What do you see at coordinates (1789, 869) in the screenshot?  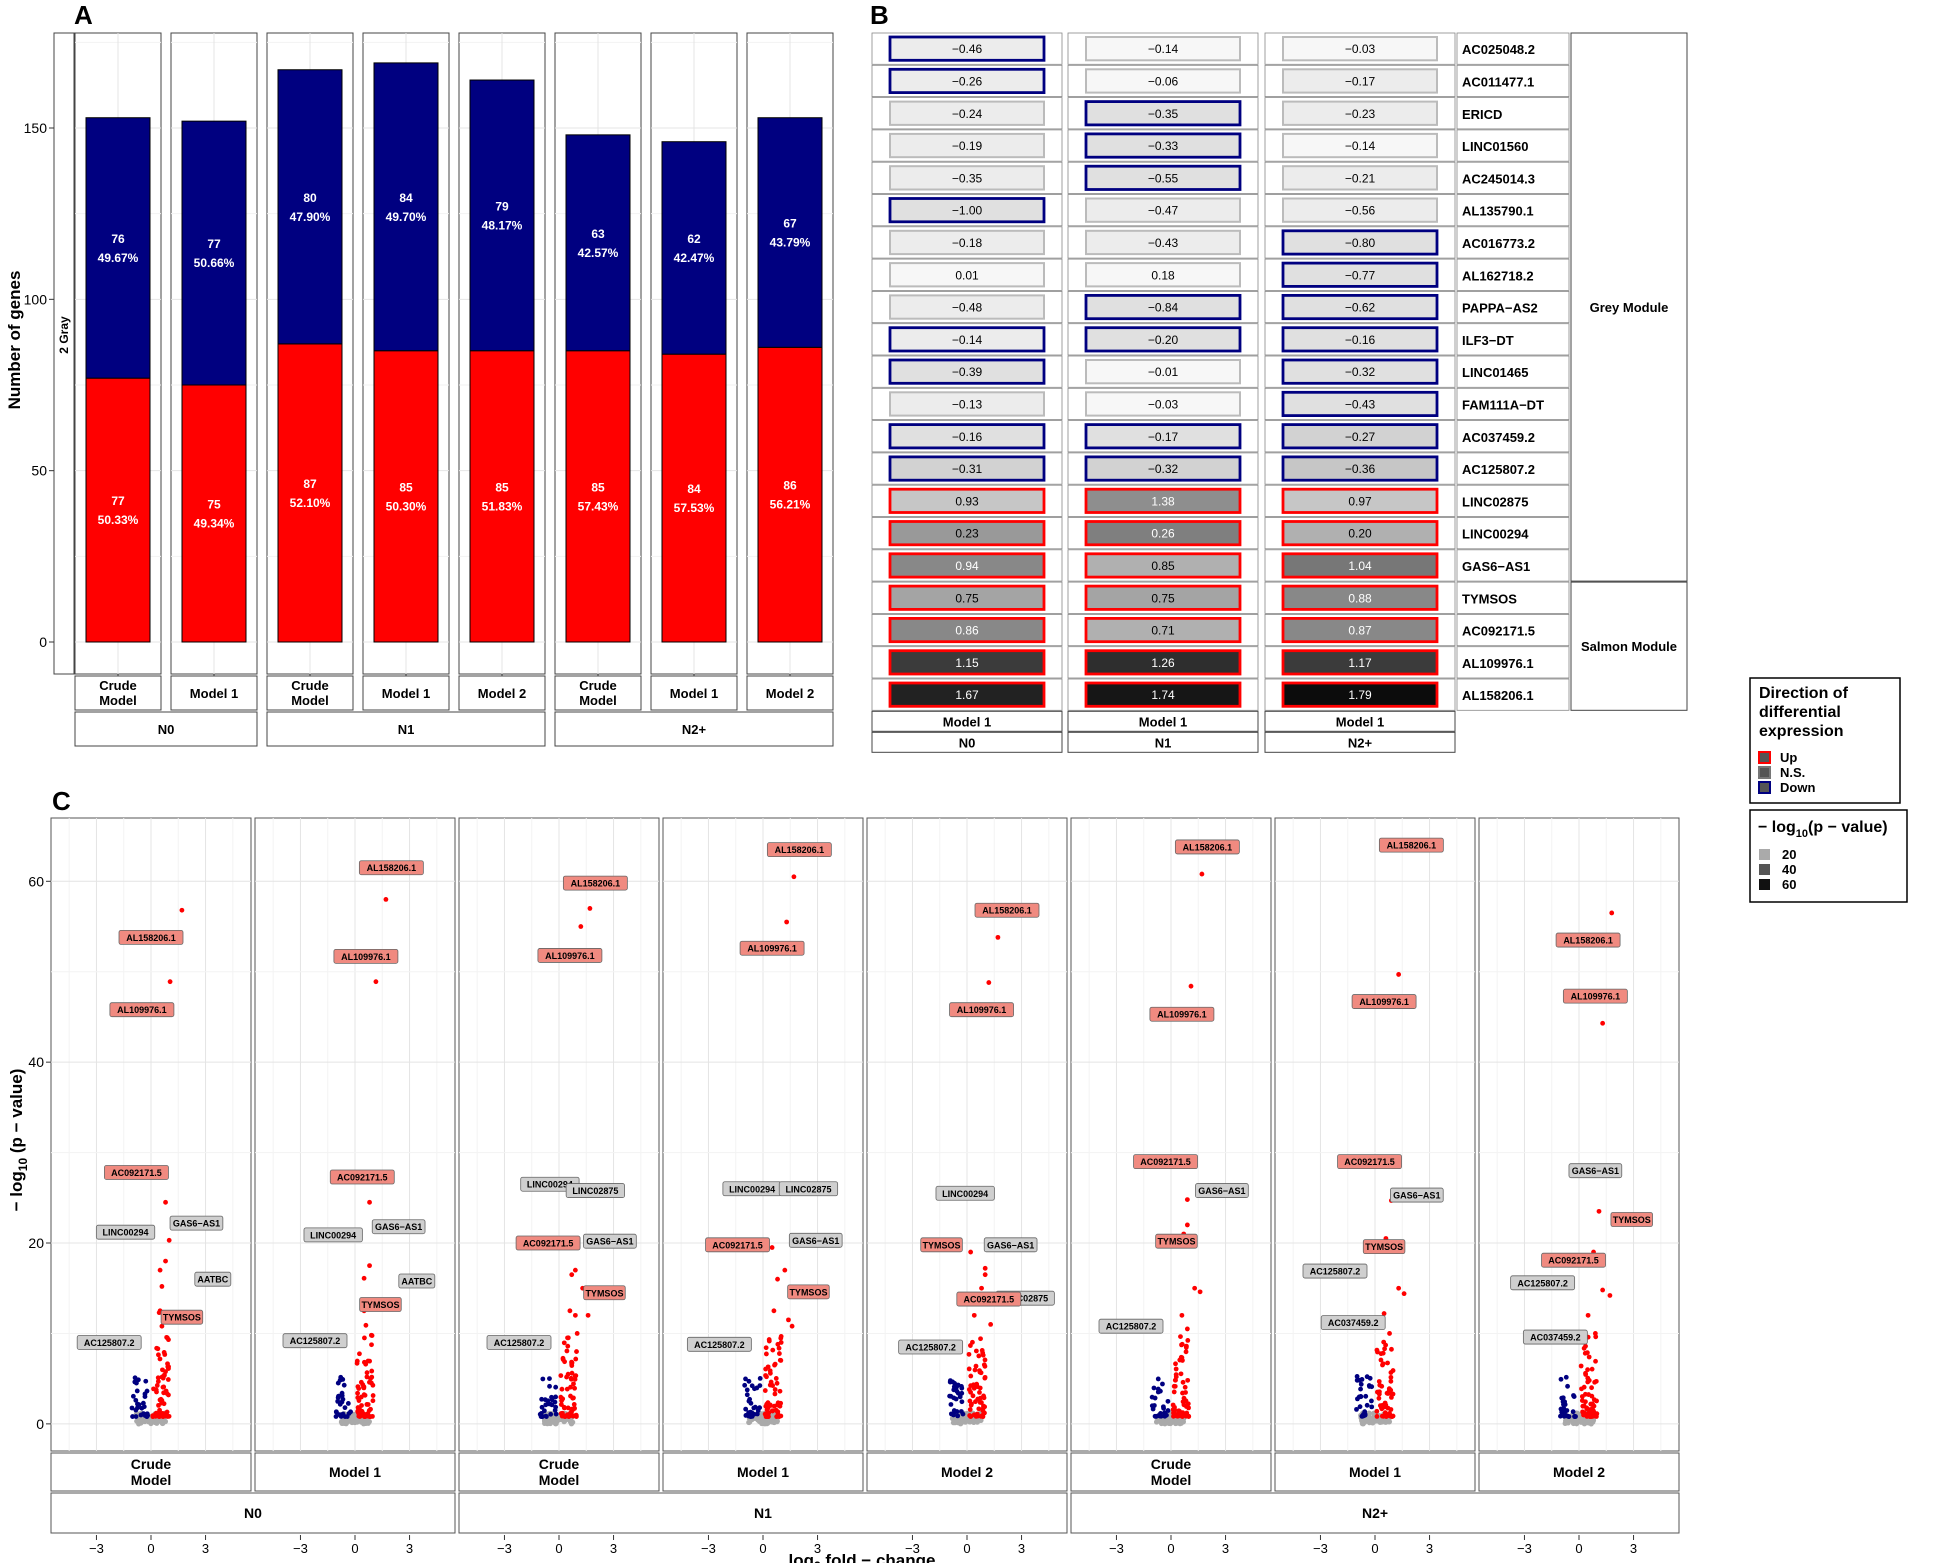 I see `pvalue-legend-label: 40` at bounding box center [1789, 869].